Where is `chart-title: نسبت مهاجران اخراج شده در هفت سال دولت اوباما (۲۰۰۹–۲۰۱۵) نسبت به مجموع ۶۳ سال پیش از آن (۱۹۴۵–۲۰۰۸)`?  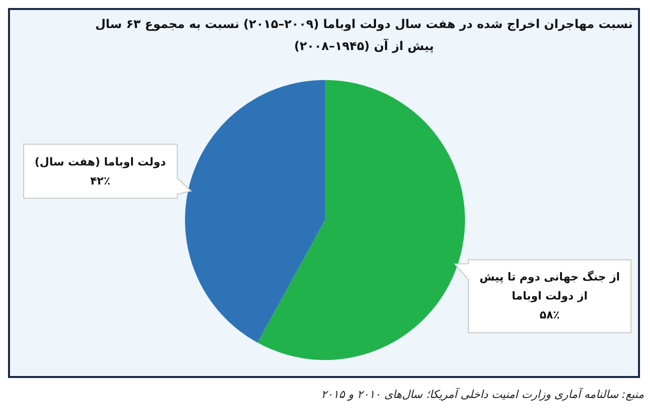 chart-title: نسبت مهاجران اخراج شده در هفت سال دولت اوباما (۲۰۰۹–۲۰۱۵) نسبت به مجموع ۶۳ سال پیش از آن (۱۹۴۵–۲۰۰۸) is located at coordinates (364, 35).